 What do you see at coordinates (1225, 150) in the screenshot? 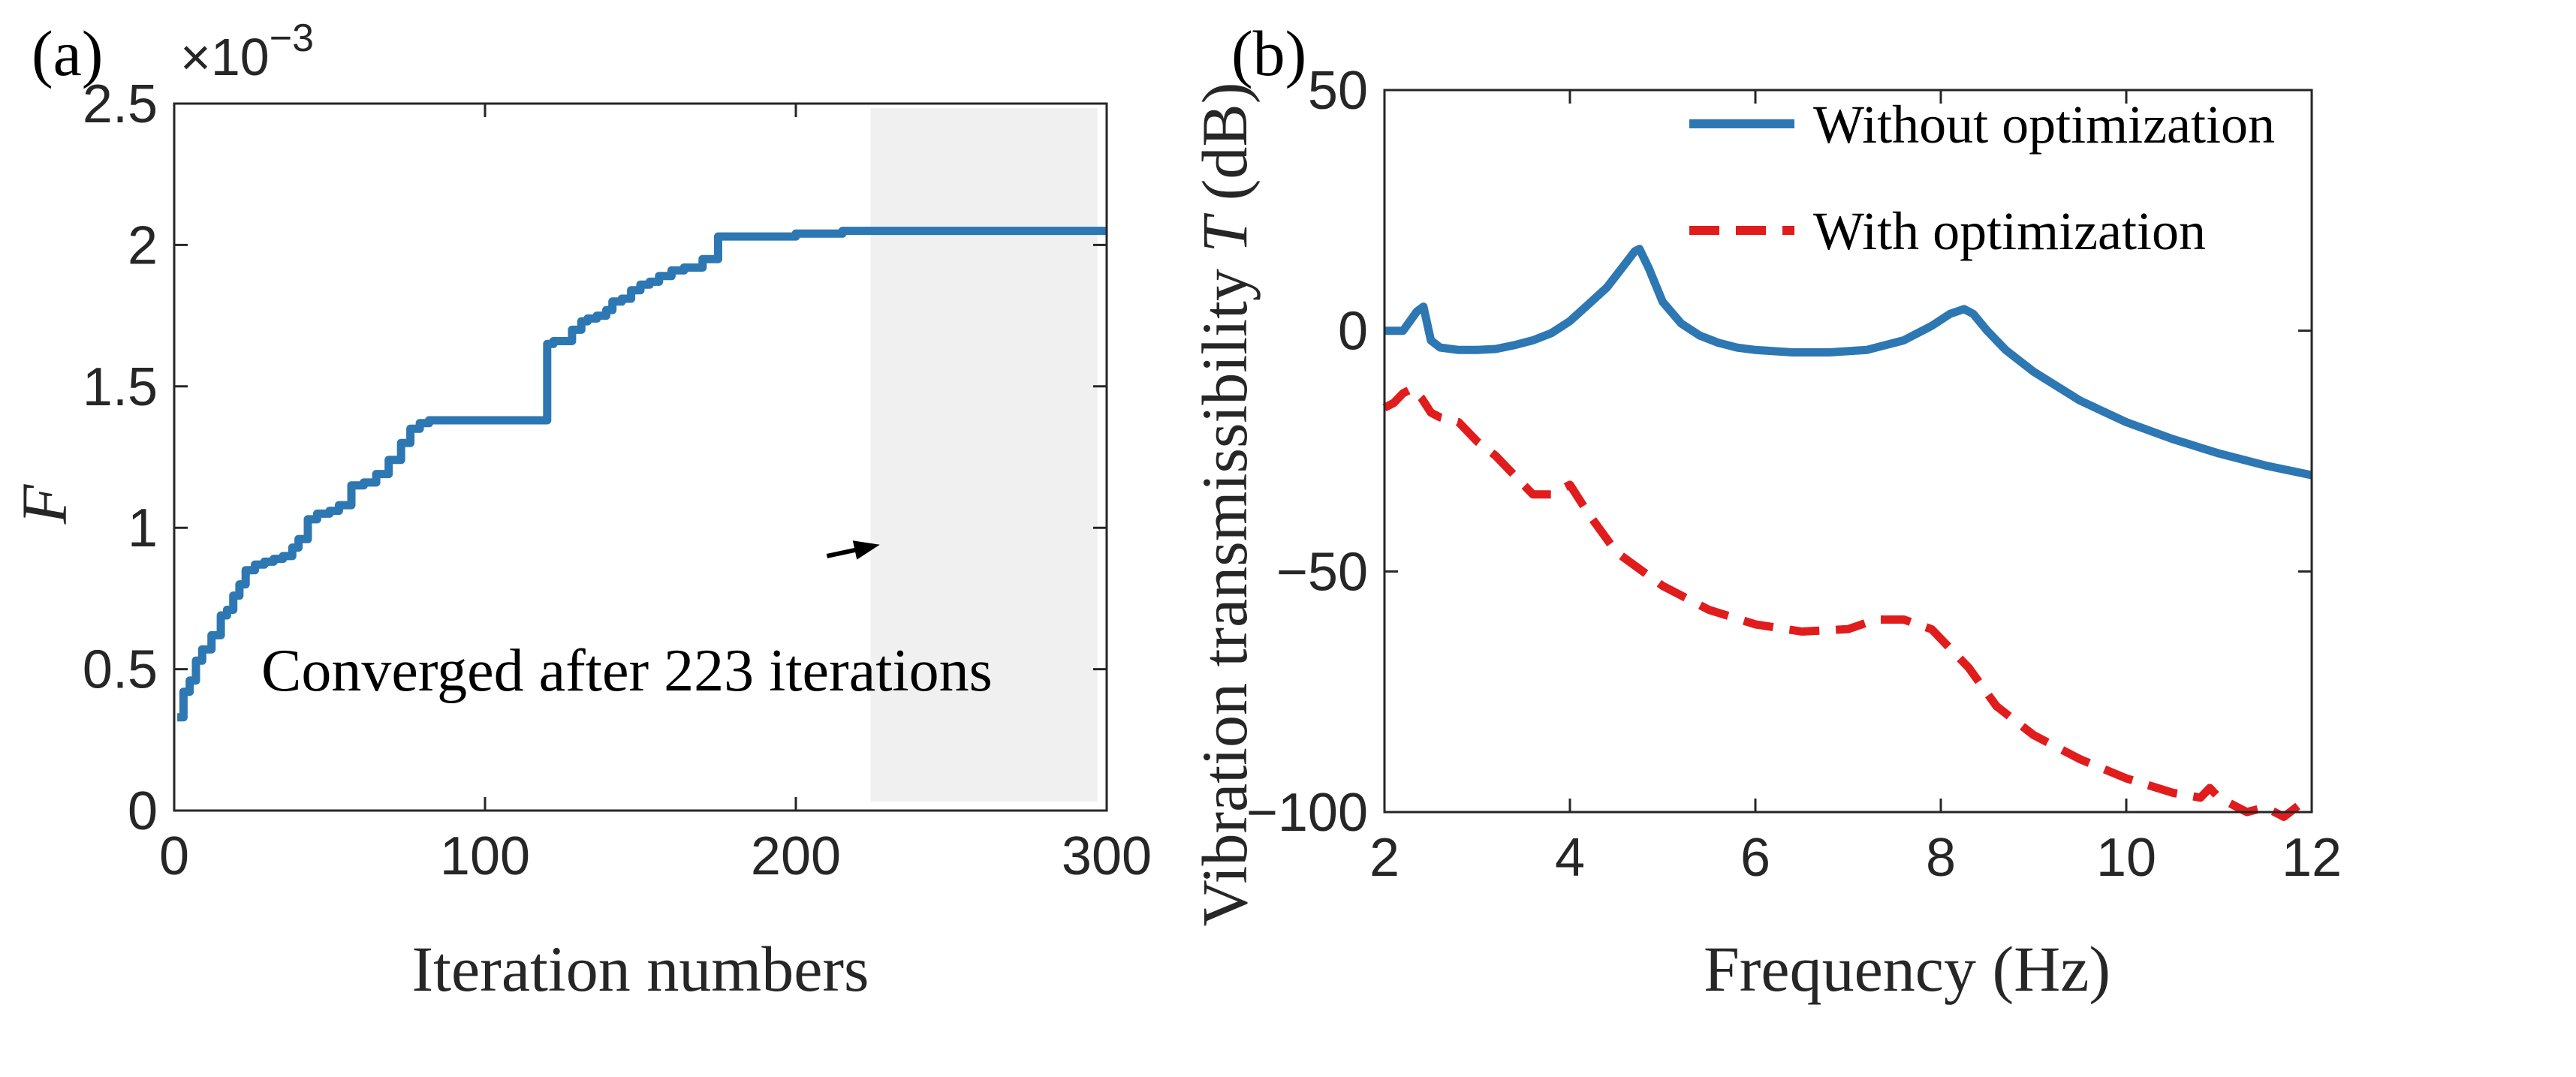
I see `panel-b-y-axis-label-unit: (dB)` at bounding box center [1225, 150].